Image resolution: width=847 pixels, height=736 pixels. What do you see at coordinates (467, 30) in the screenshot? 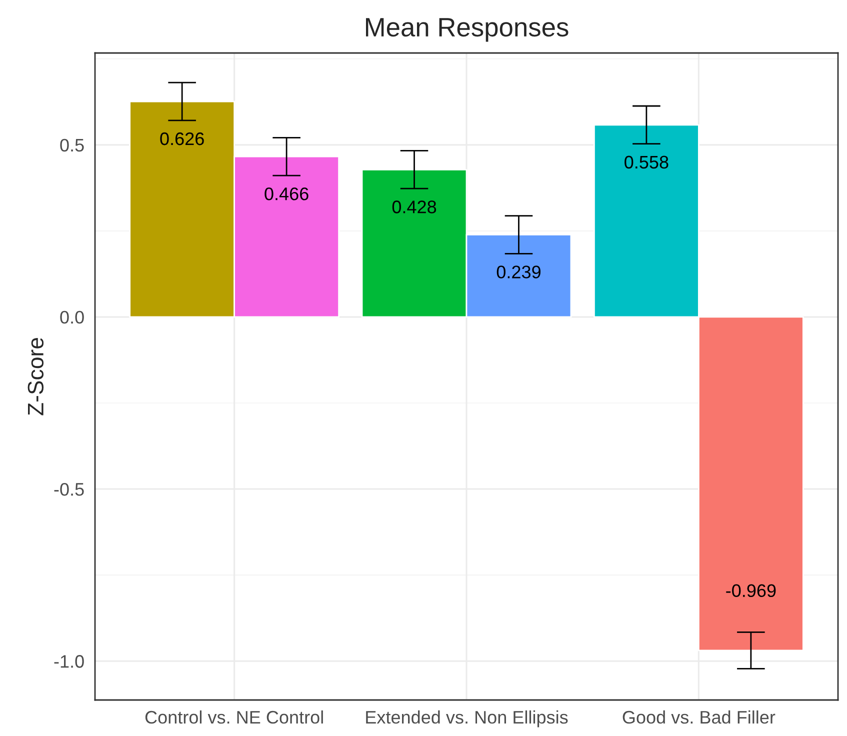
I see `chart-title: Mean Responses` at bounding box center [467, 30].